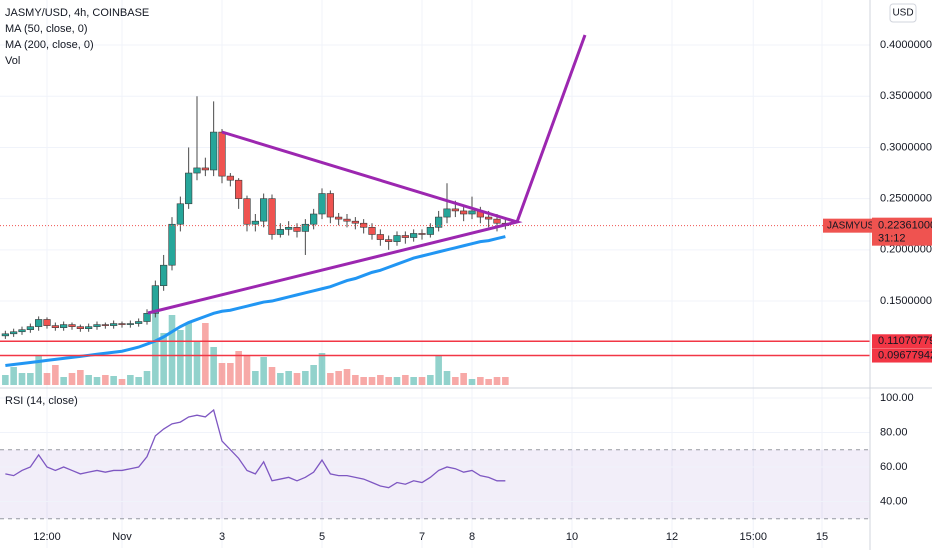 The image size is (932, 550). Describe the element at coordinates (905, 341) in the screenshot. I see `price-label: 0.11070779` at that location.